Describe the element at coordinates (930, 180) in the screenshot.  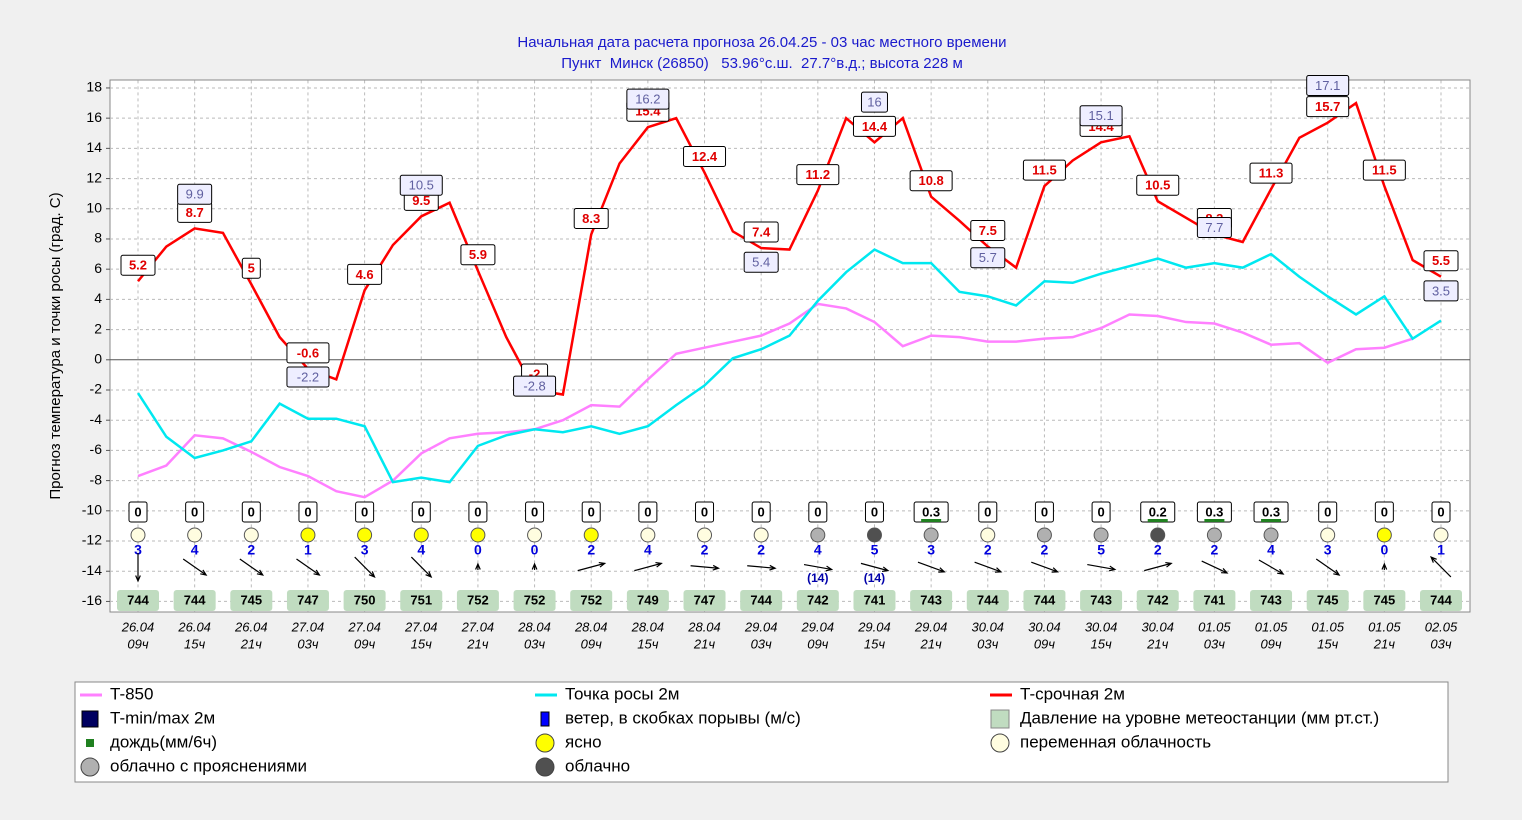
I see `temp-label: 10.8` at that location.